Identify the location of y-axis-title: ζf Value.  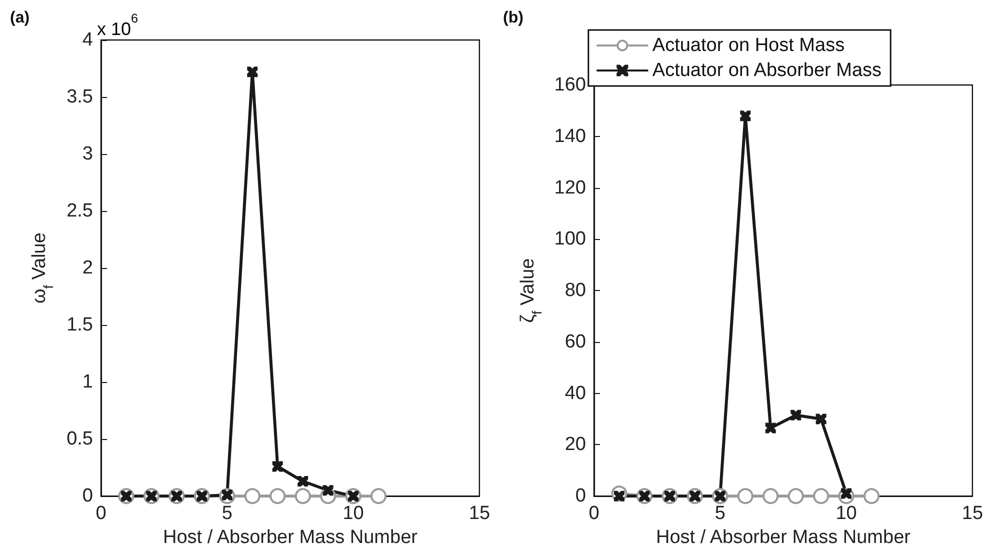
(530, 290).